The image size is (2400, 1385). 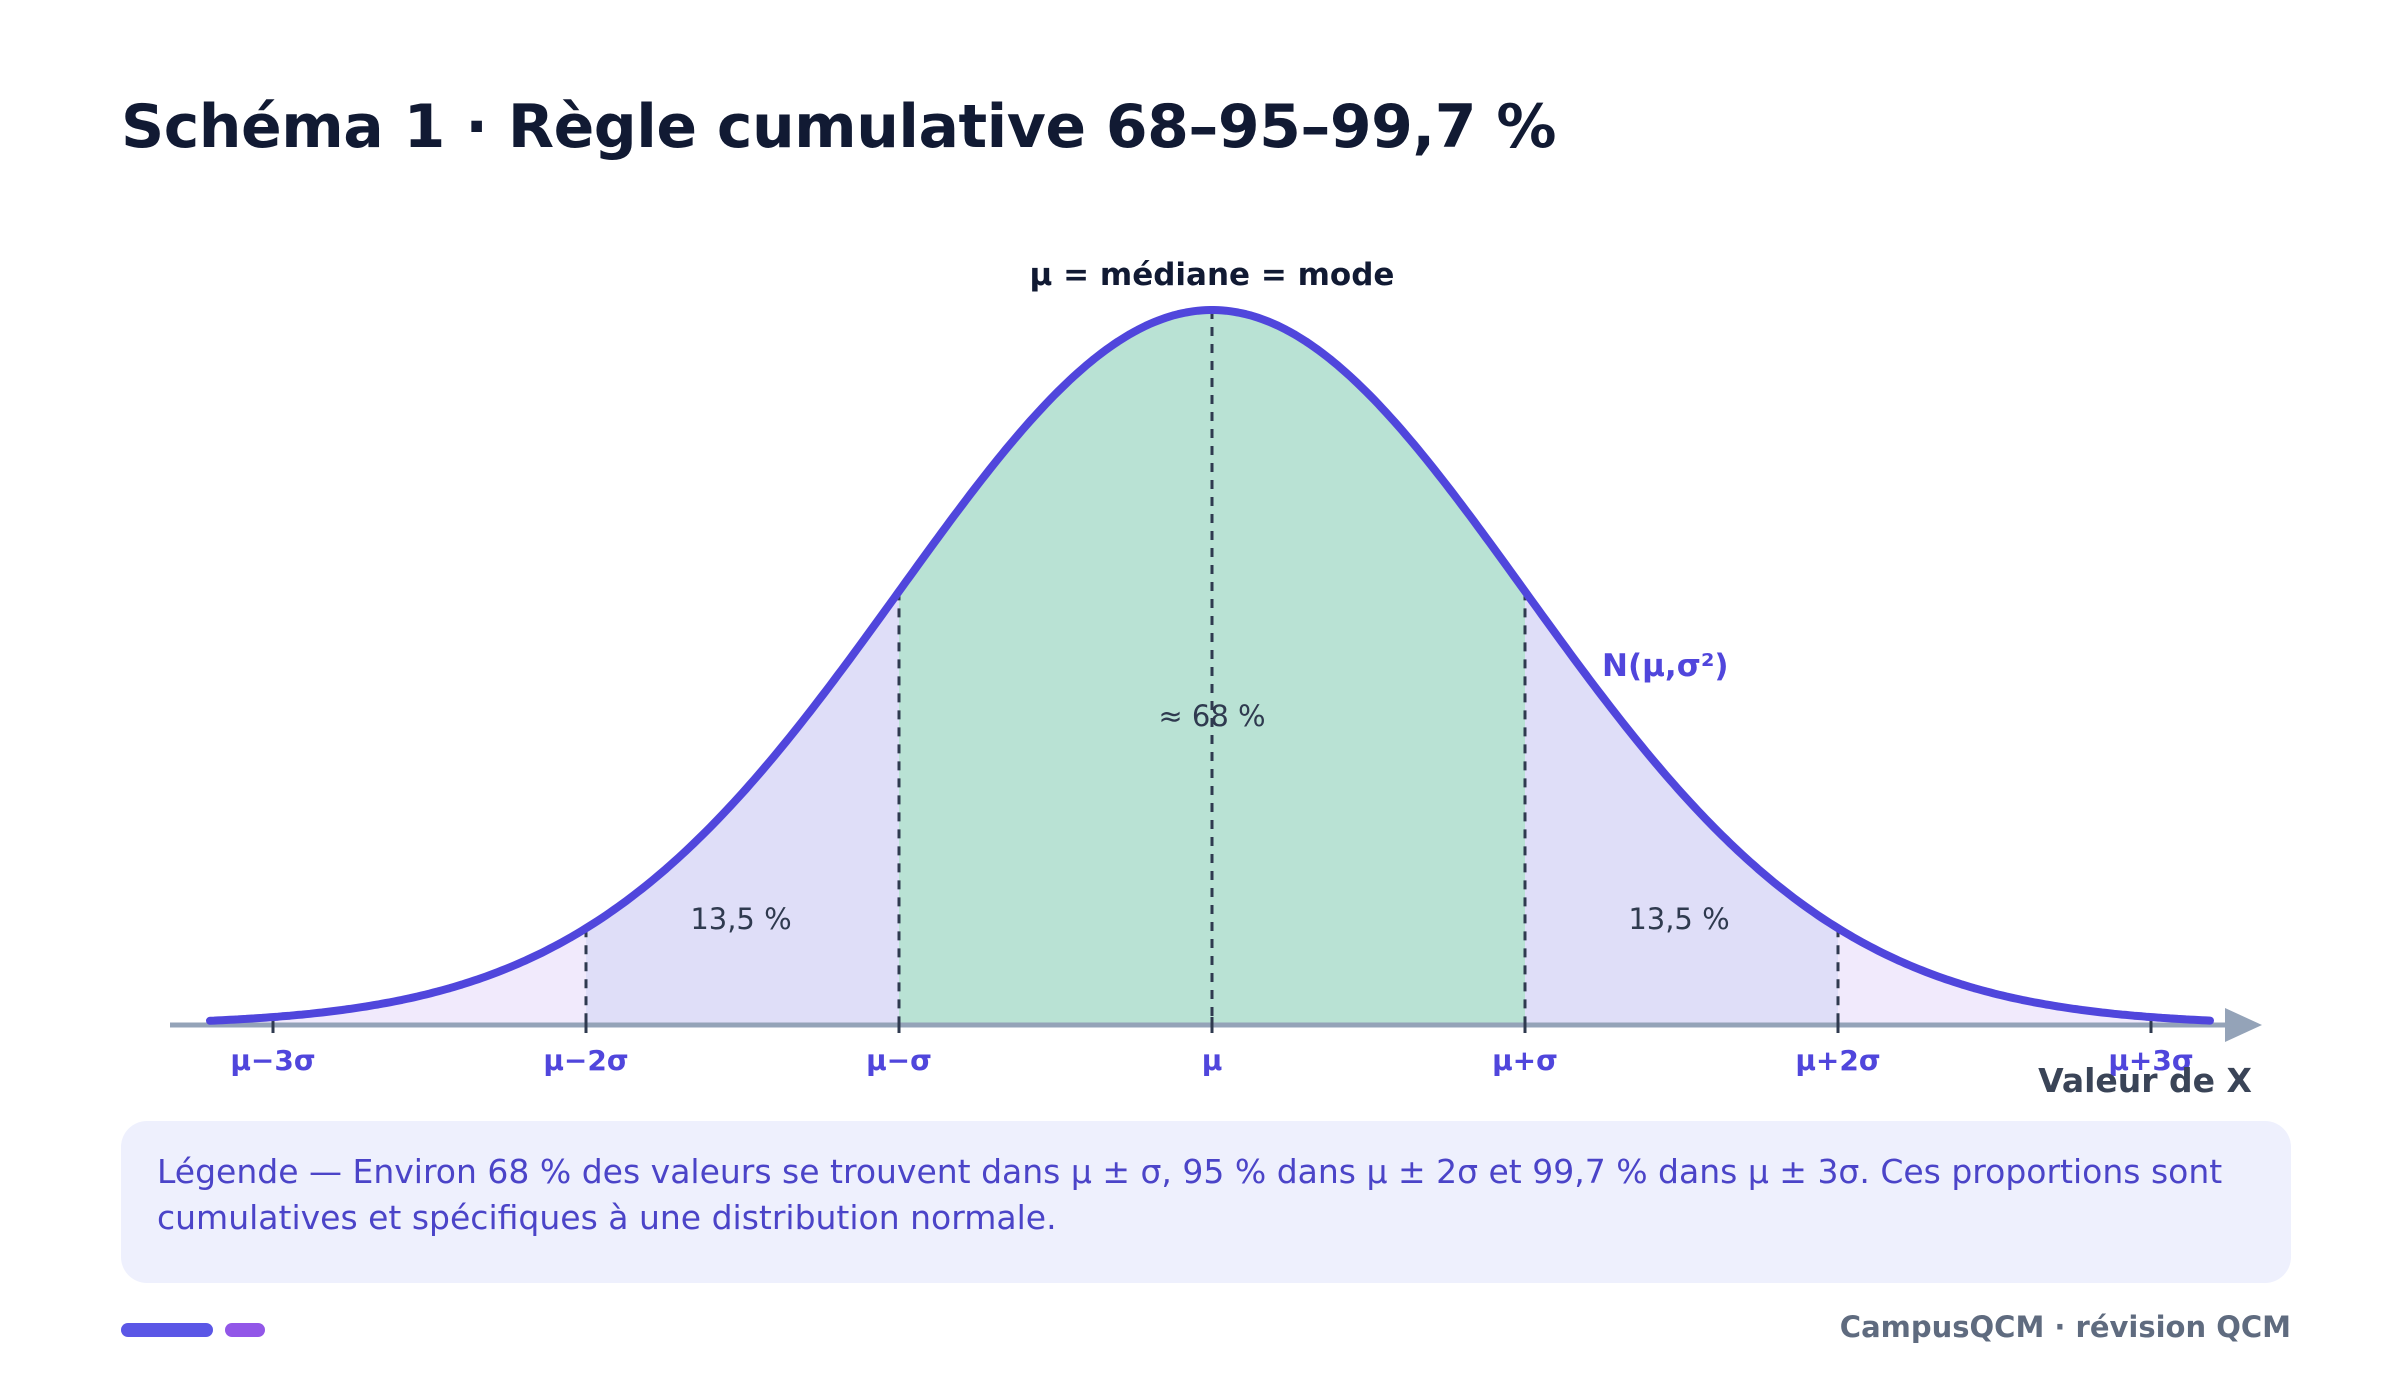 I want to click on axis-label: Valeur de X, so click(x=2145, y=1080).